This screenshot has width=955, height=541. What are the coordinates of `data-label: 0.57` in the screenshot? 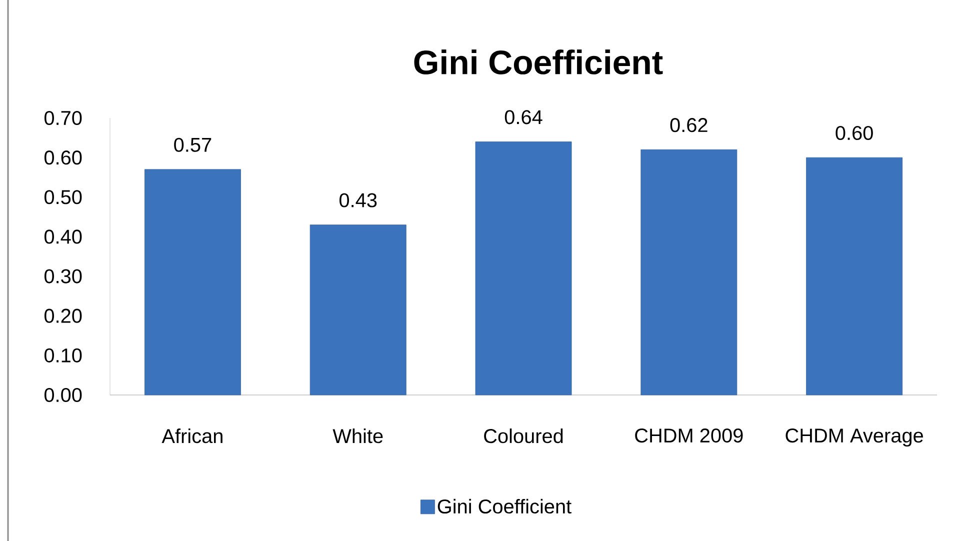 It's located at (193, 145).